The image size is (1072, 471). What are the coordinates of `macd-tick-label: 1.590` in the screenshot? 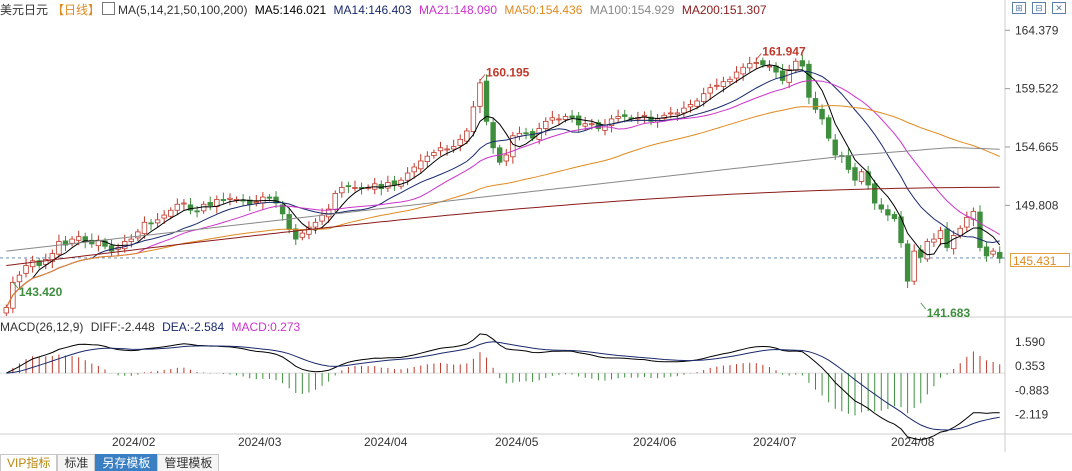 It's located at (1030, 342).